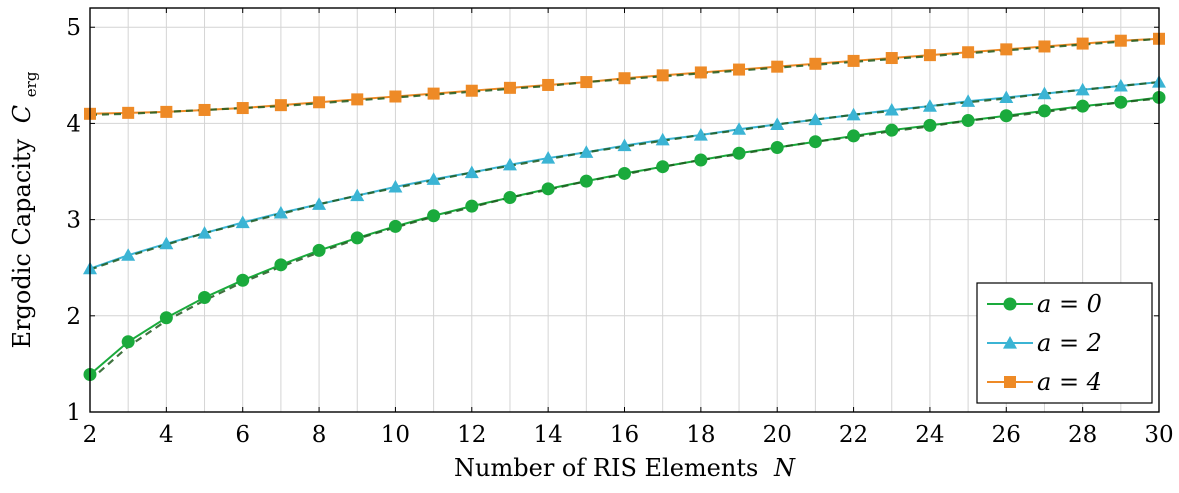 The width and height of the screenshot is (1179, 493). What do you see at coordinates (853, 435) in the screenshot?
I see `x-tick-label: 22` at bounding box center [853, 435].